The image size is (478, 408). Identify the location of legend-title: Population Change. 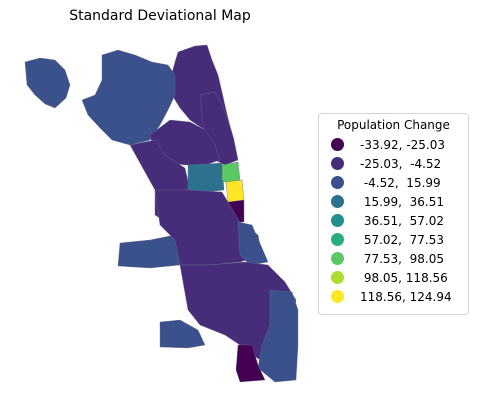
(393, 125).